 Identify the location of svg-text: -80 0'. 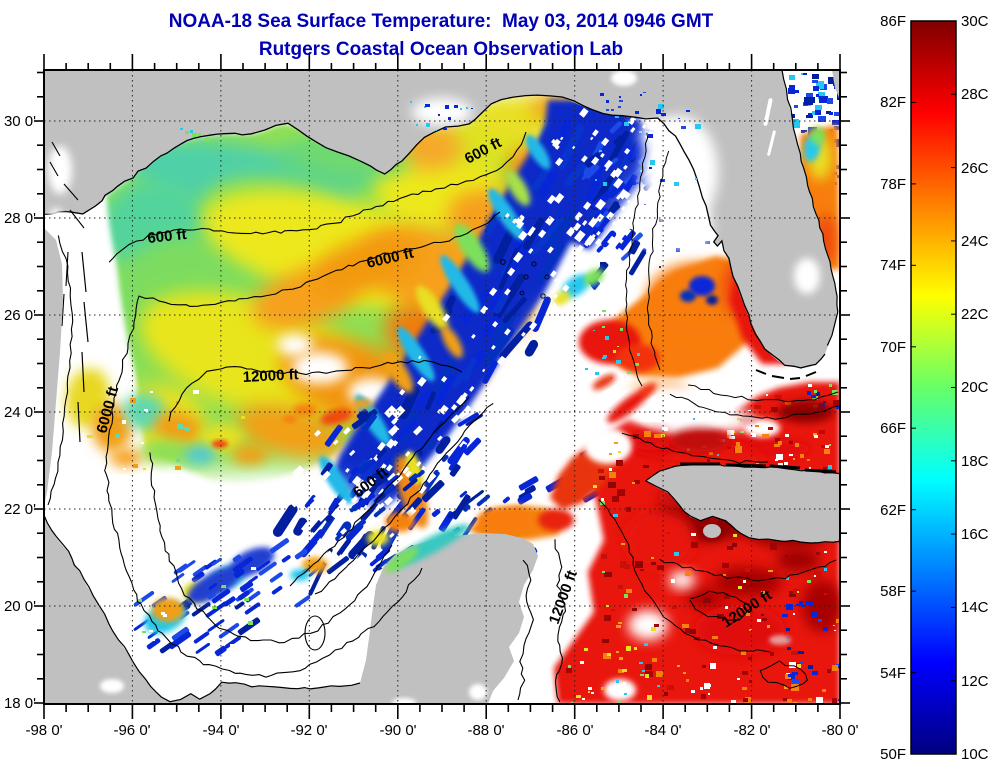
(839, 730).